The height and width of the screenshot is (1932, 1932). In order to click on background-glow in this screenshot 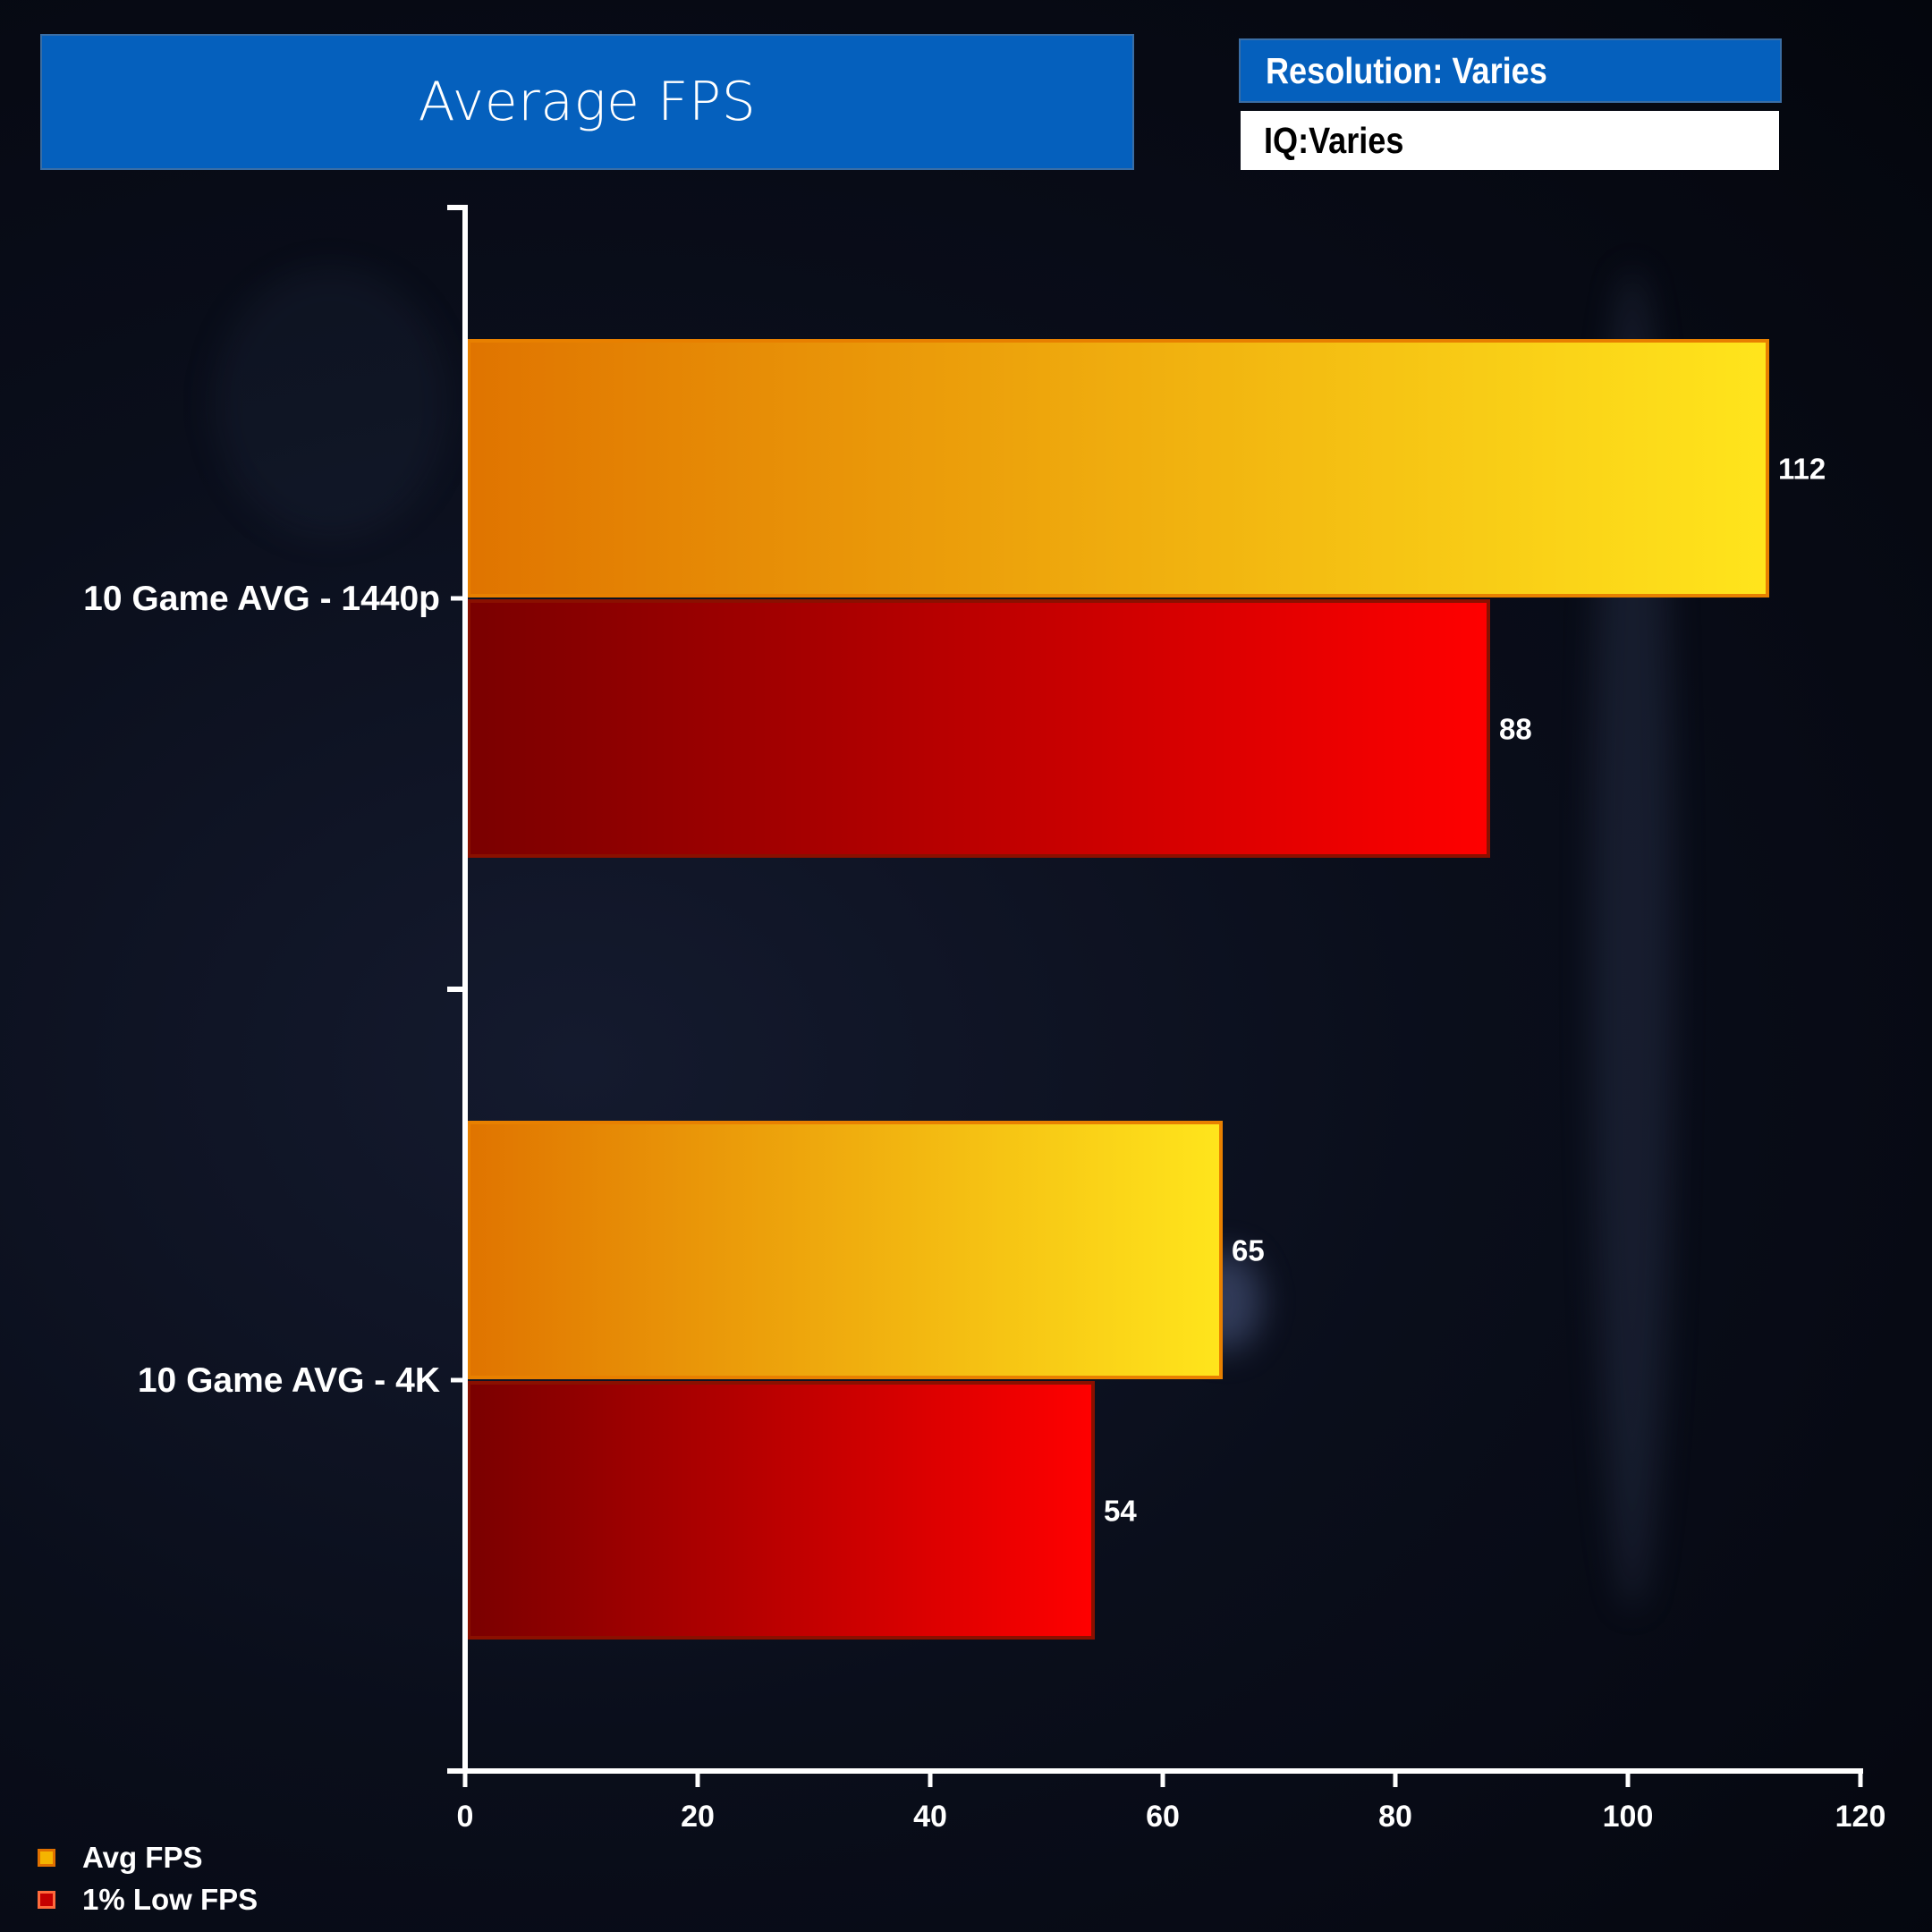, I will do `click(331, 402)`.